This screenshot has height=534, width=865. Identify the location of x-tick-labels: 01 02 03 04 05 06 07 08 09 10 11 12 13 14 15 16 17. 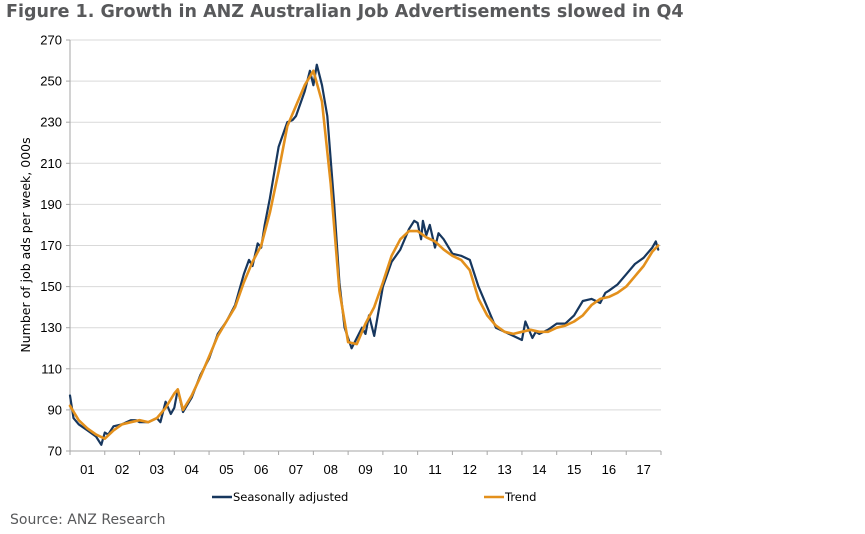
(365, 469).